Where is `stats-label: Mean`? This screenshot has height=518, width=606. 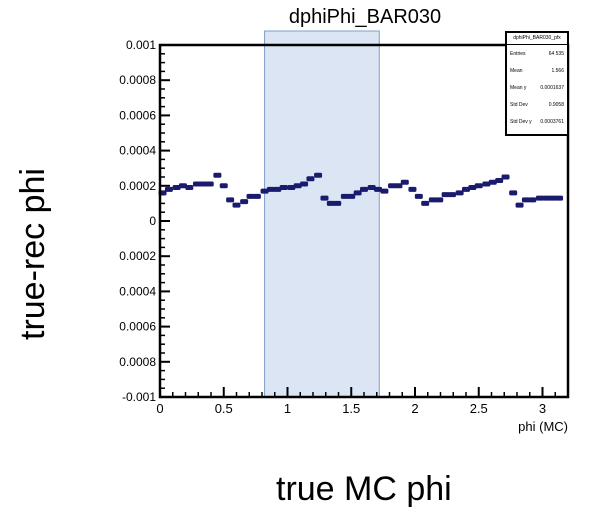 stats-label: Mean is located at coordinates (516, 70).